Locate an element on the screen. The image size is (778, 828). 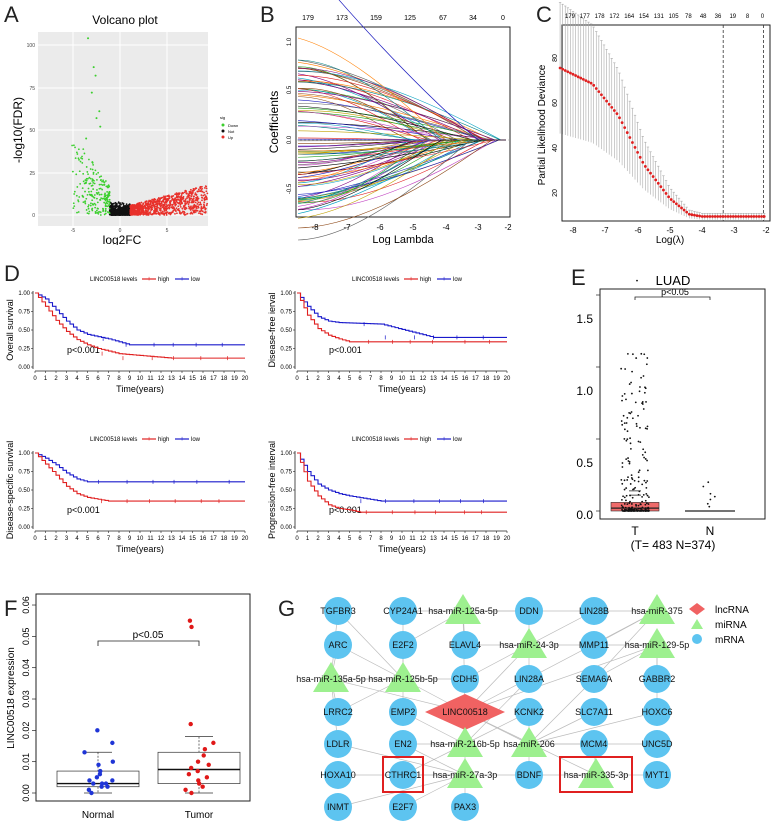
x-tick: 8 is located at coordinates (119, 539).